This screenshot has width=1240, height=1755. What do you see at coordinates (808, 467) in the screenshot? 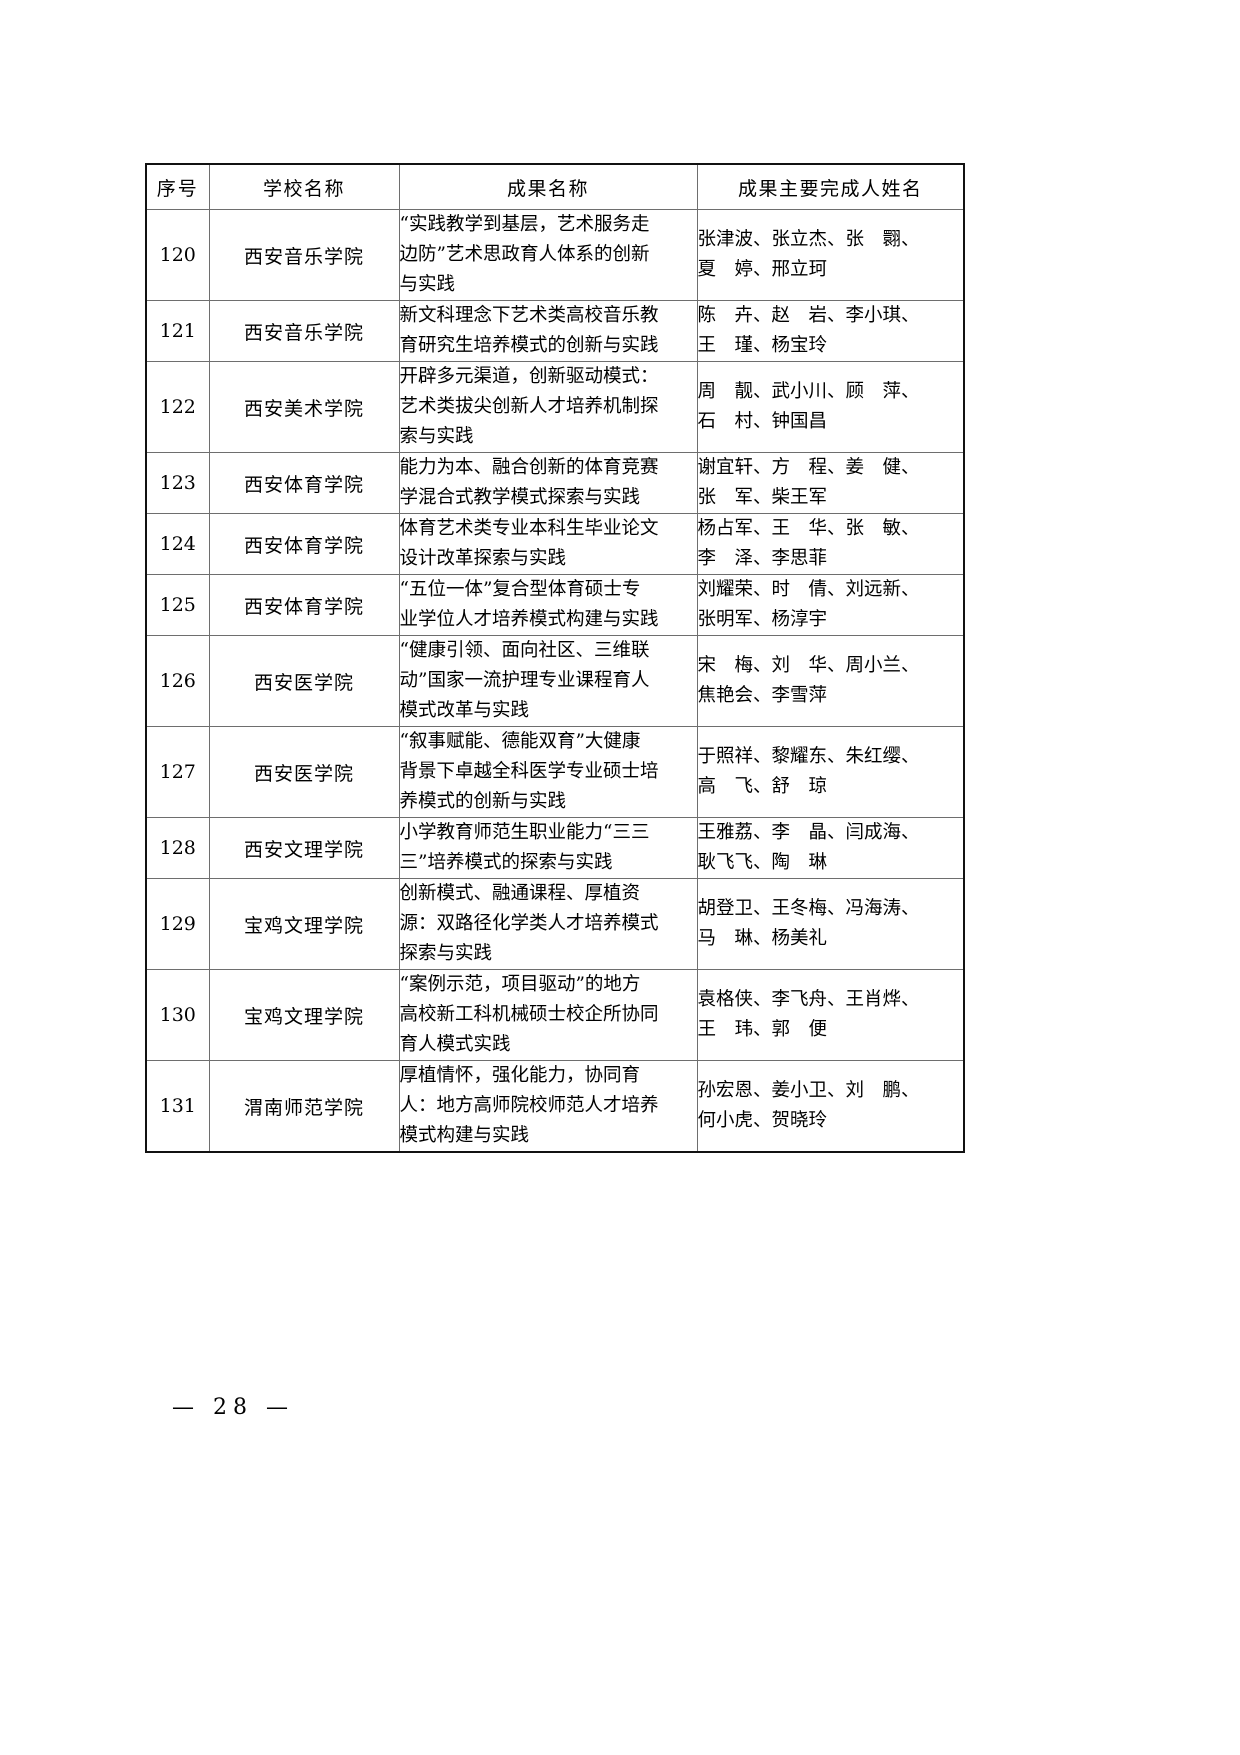
I see `contributor-line: 谢宜轩、方 程、姜 健、` at bounding box center [808, 467].